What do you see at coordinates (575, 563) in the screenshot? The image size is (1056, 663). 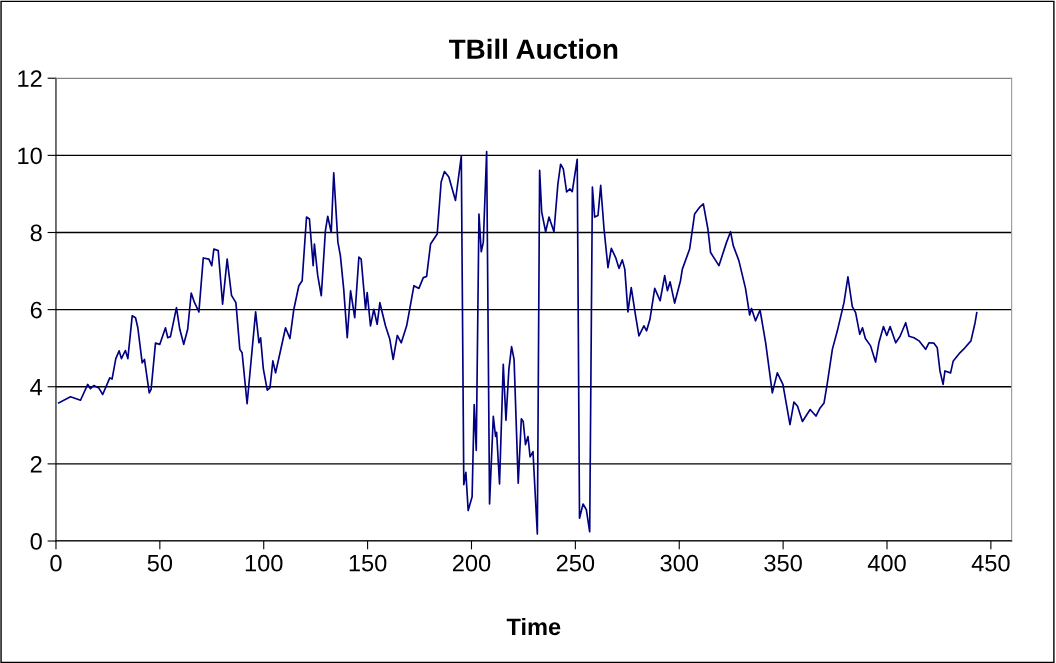 I see `x-tick-label: 250` at bounding box center [575, 563].